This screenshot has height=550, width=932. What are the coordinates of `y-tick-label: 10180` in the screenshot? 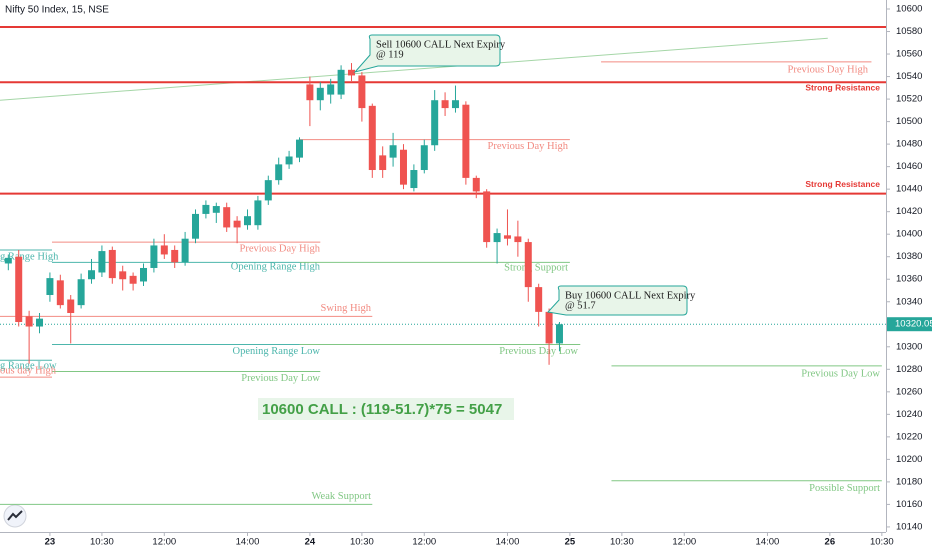 It's located at (909, 481).